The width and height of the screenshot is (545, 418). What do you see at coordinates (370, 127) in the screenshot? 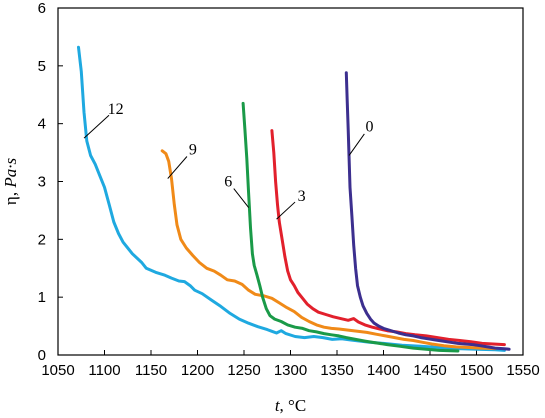
I see `series-label-0: 0` at bounding box center [370, 127].